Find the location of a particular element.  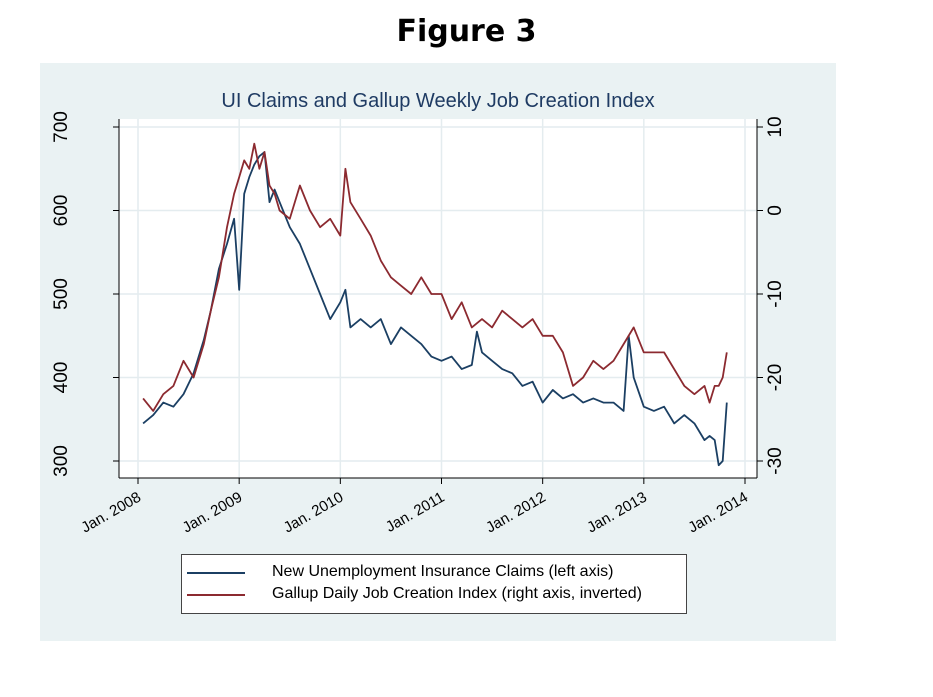

legend-swatch-claims is located at coordinates (216, 573).